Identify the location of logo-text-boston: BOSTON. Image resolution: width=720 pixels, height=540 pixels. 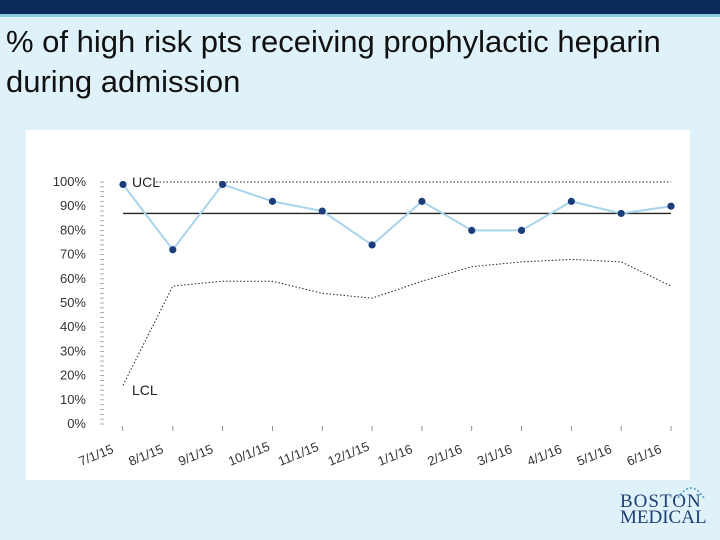
(661, 501).